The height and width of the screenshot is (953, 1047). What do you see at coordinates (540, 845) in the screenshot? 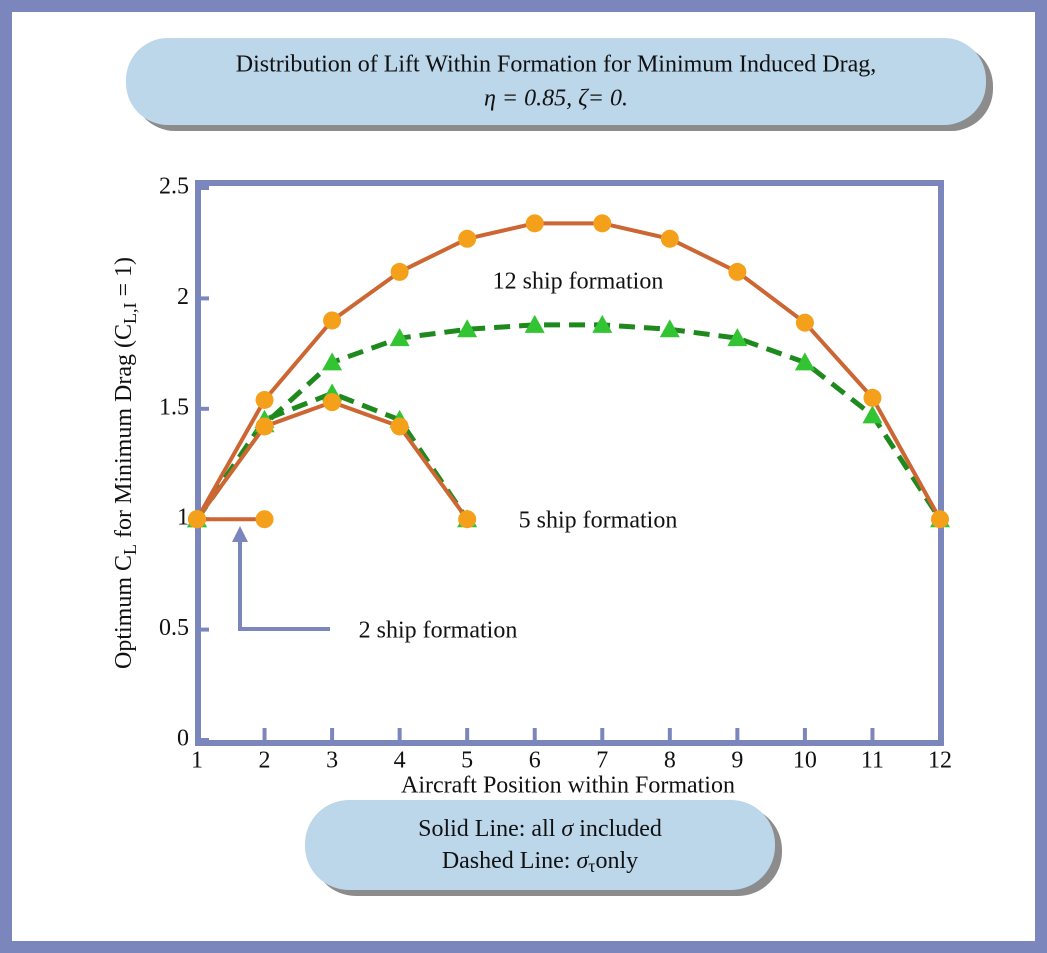
I see `legend-box` at bounding box center [540, 845].